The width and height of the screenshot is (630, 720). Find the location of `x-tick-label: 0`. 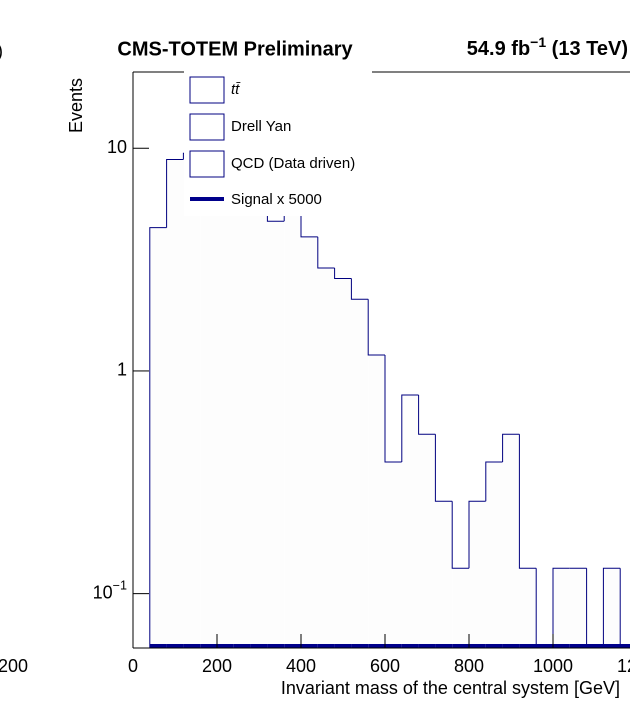

x-tick-label: 0 is located at coordinates (133, 666).